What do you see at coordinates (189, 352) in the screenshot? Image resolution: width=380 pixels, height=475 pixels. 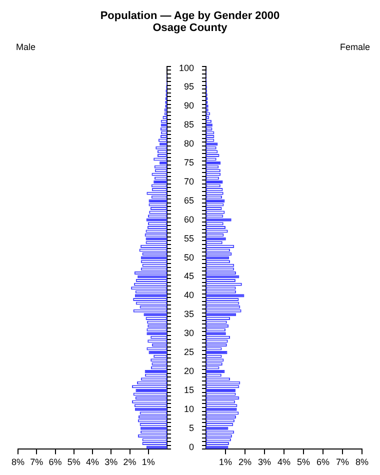 I see `y-tick-label: 25` at bounding box center [189, 352].